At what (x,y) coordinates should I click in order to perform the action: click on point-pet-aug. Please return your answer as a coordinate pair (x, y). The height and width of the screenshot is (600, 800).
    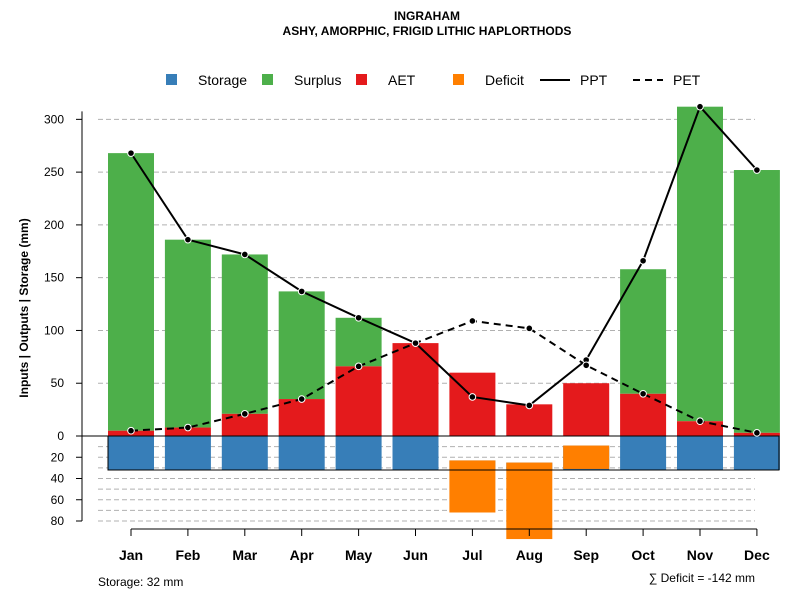
    Looking at the image, I should click on (529, 328).